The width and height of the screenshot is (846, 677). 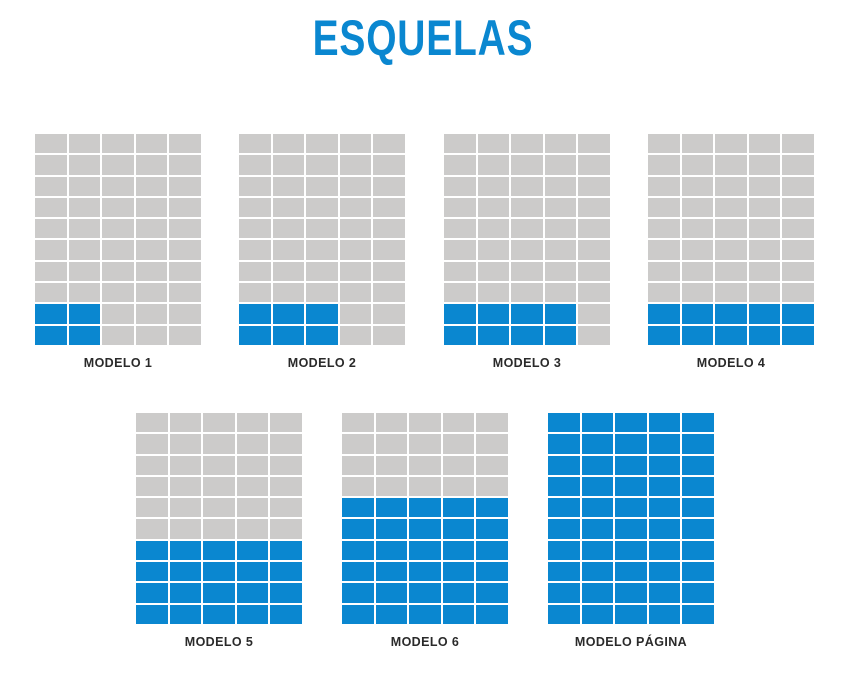 What do you see at coordinates (118, 252) in the screenshot?
I see `model-1: MODELO 1` at bounding box center [118, 252].